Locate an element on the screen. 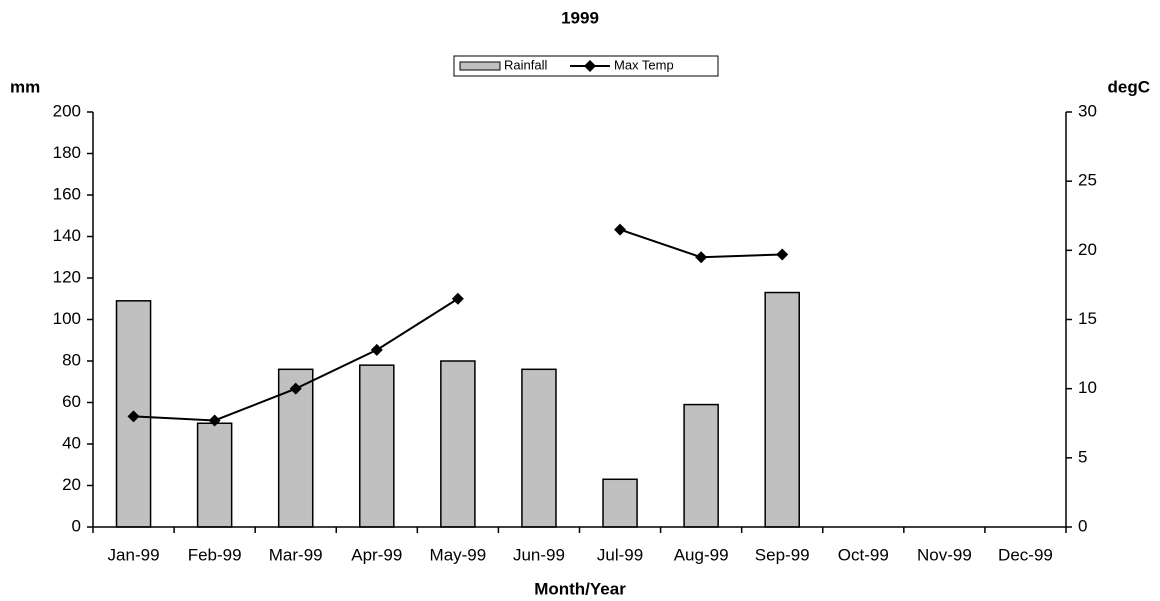 The width and height of the screenshot is (1160, 601). y-tick-label: 200 is located at coordinates (67, 110).